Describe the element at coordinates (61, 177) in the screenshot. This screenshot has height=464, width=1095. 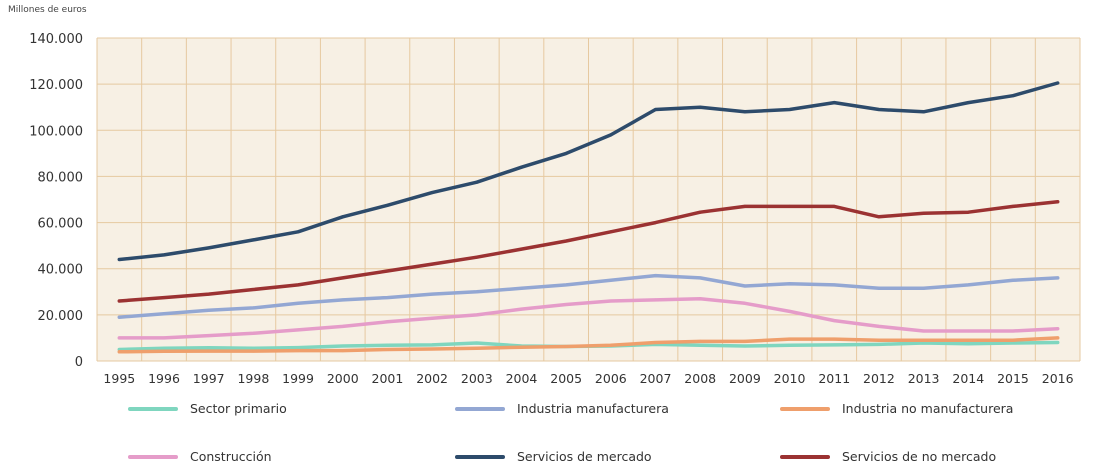
I see `y-tick-label: 80.000` at that location.